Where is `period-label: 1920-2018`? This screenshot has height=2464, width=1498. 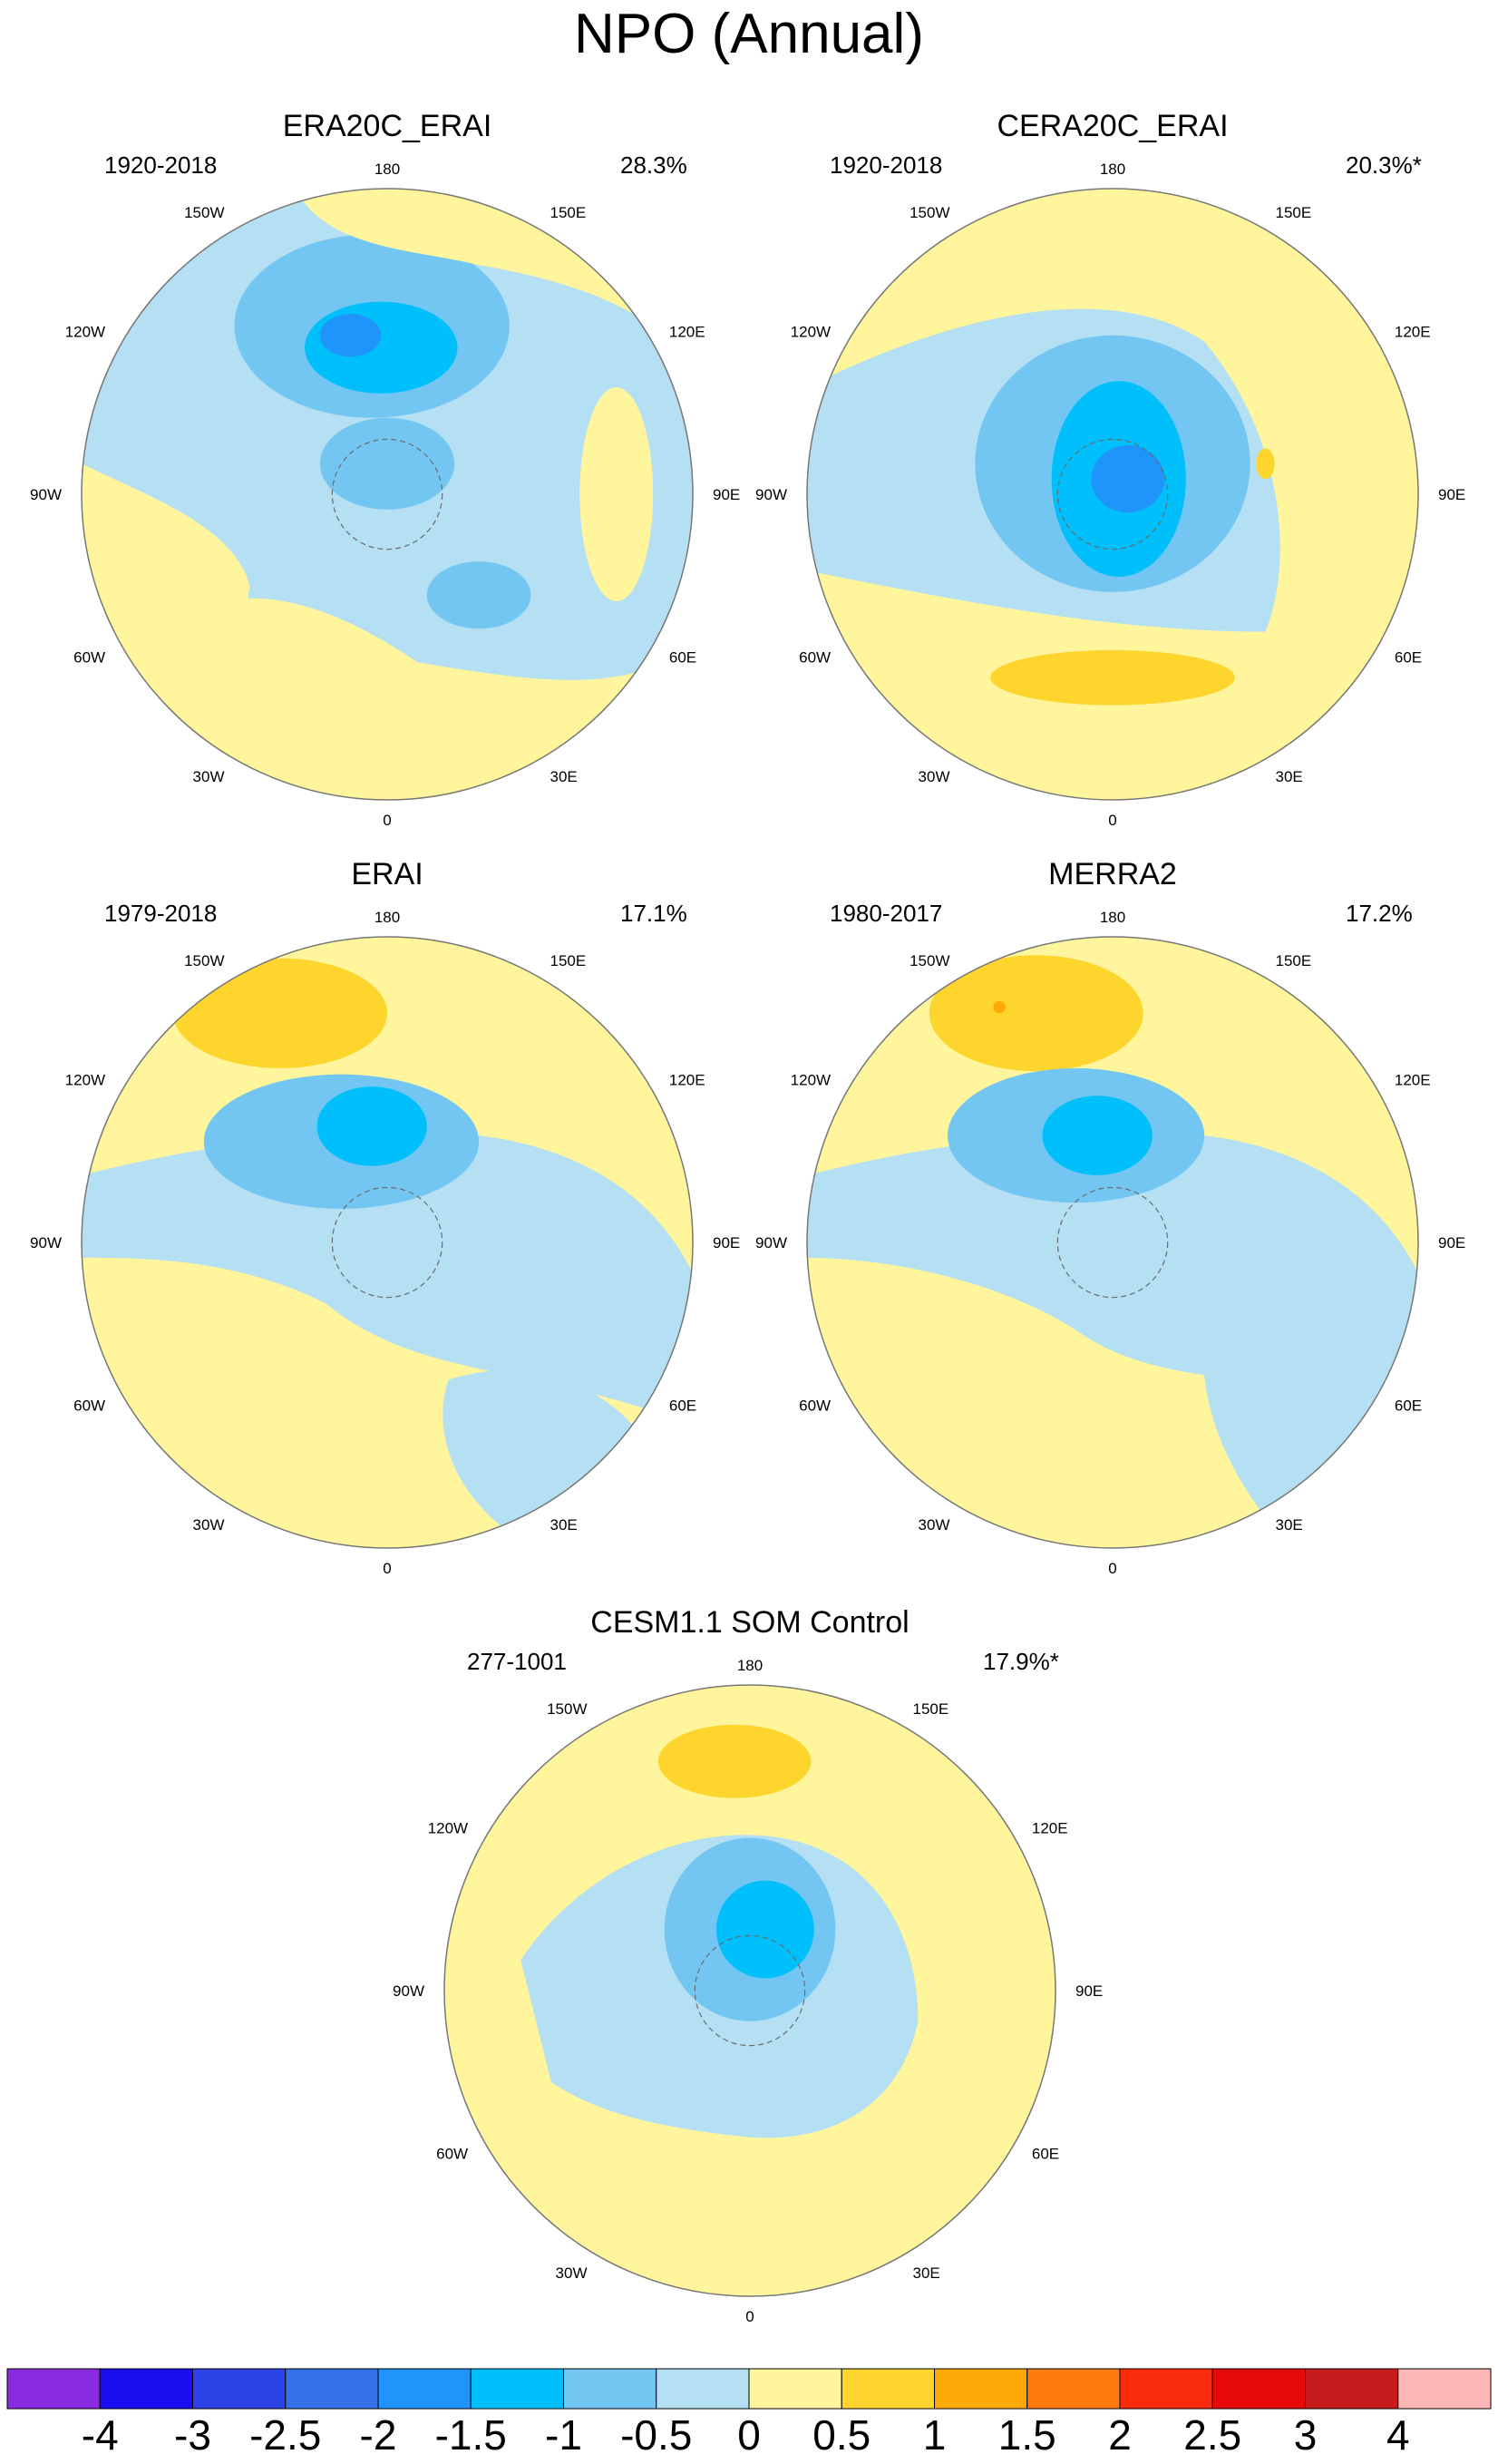 period-label: 1920-2018 is located at coordinates (160, 165).